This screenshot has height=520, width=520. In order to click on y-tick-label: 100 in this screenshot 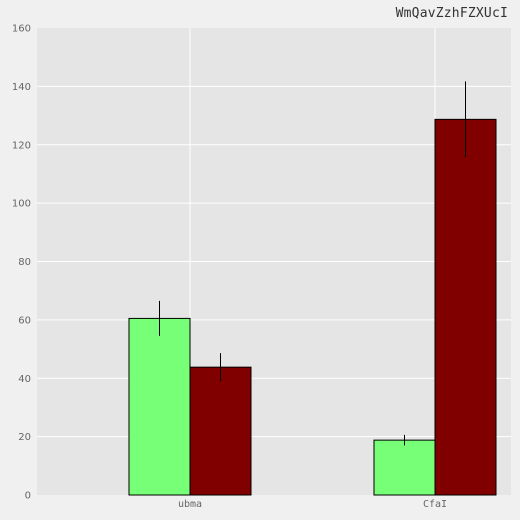, I will do `click(21, 204)`.